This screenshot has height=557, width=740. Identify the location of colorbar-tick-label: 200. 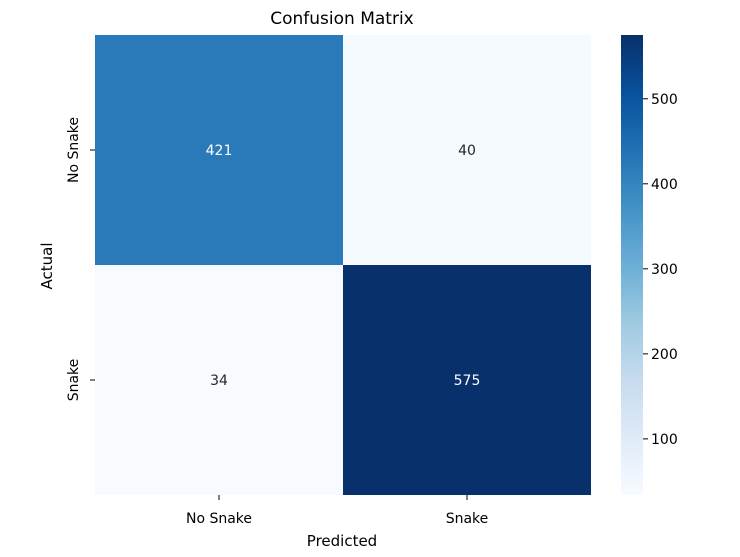
(664, 355).